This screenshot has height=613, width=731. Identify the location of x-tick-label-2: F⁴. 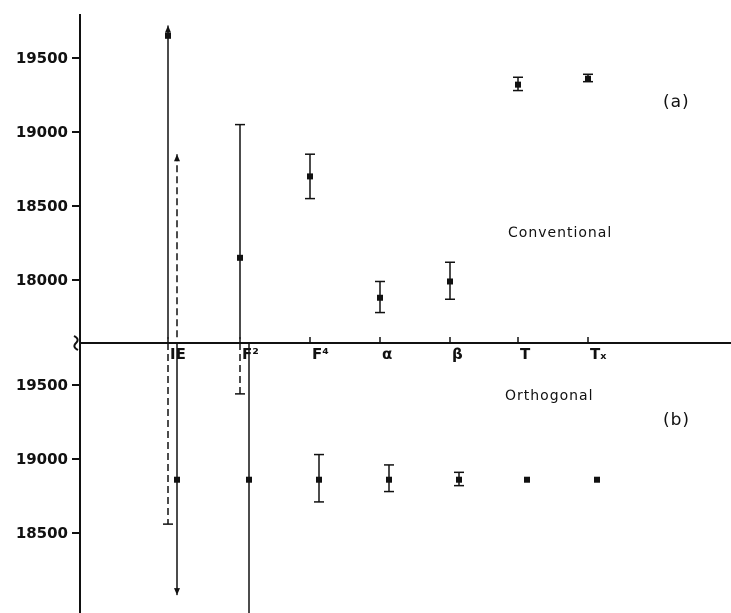
(320, 354).